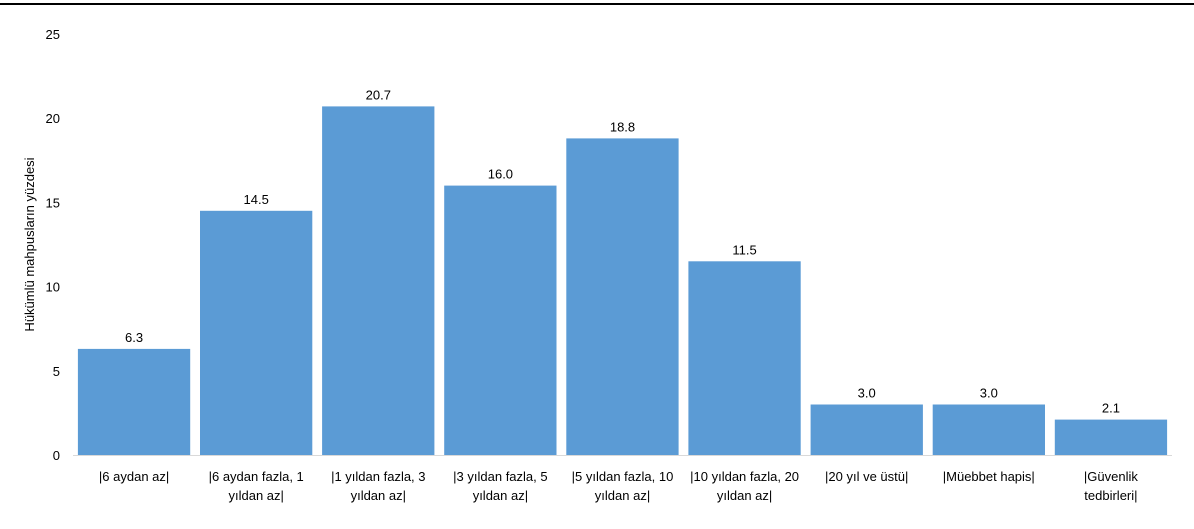 This screenshot has height=529, width=1194. Describe the element at coordinates (56, 371) in the screenshot. I see `y-tick-label: 5` at that location.